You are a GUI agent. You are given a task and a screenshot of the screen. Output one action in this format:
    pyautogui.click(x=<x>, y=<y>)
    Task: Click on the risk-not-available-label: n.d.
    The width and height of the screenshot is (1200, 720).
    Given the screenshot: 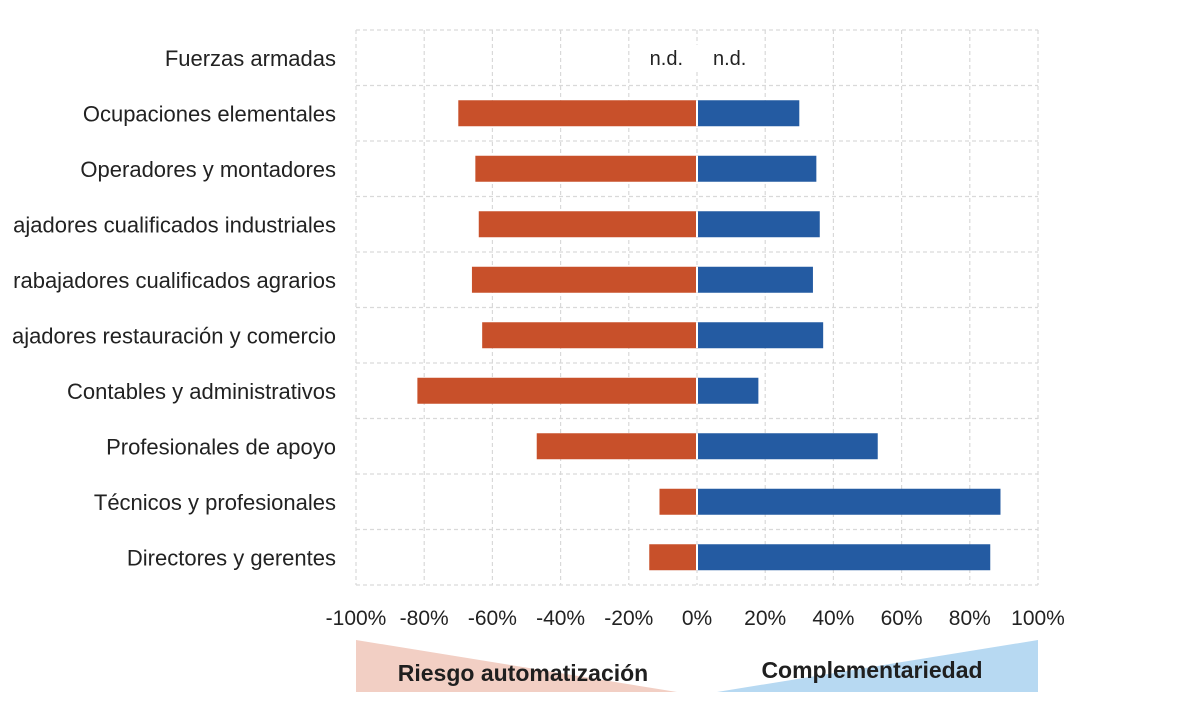 What is the action you would take?
    pyautogui.click(x=666, y=59)
    